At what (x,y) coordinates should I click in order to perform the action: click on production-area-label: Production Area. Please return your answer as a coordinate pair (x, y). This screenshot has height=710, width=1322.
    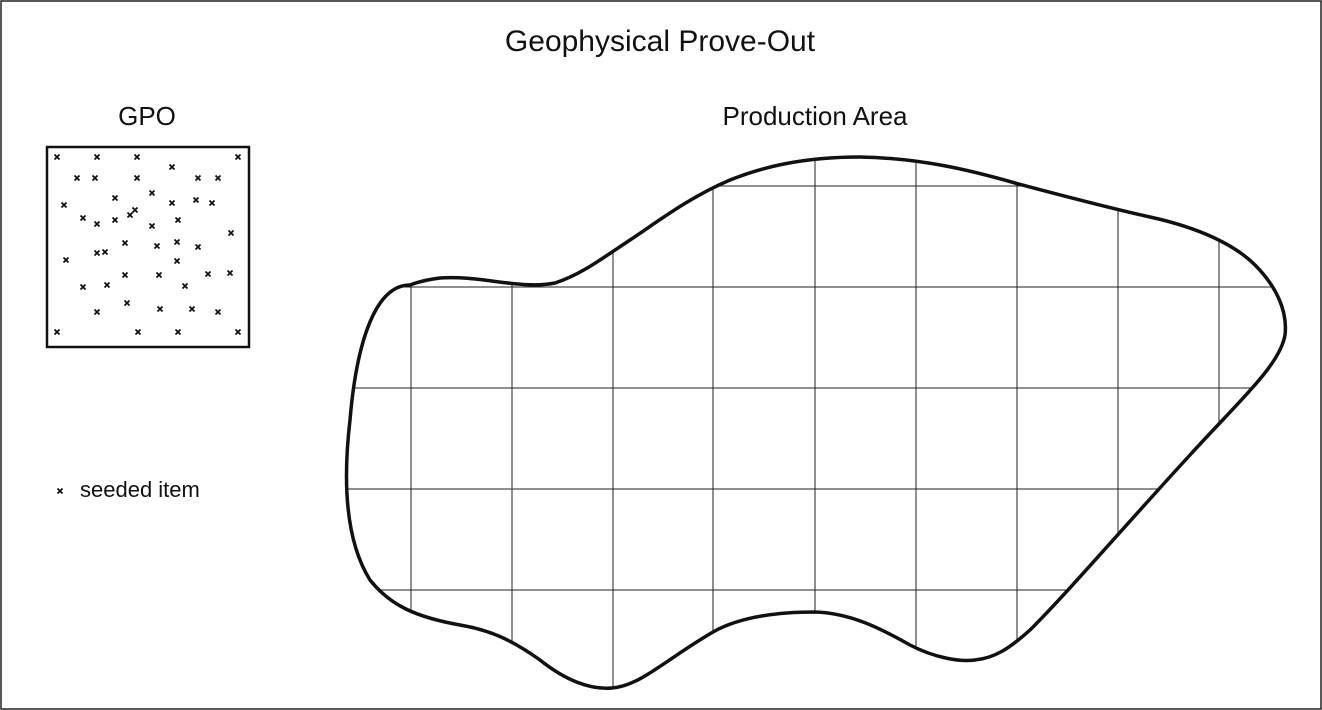
    Looking at the image, I should click on (815, 116).